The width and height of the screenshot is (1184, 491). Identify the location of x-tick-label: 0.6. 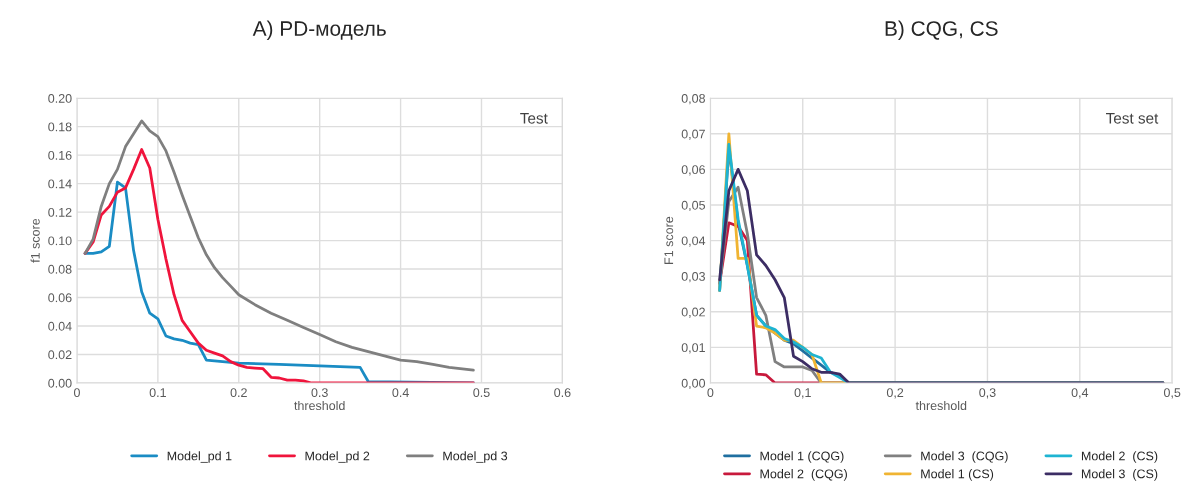
(562, 393).